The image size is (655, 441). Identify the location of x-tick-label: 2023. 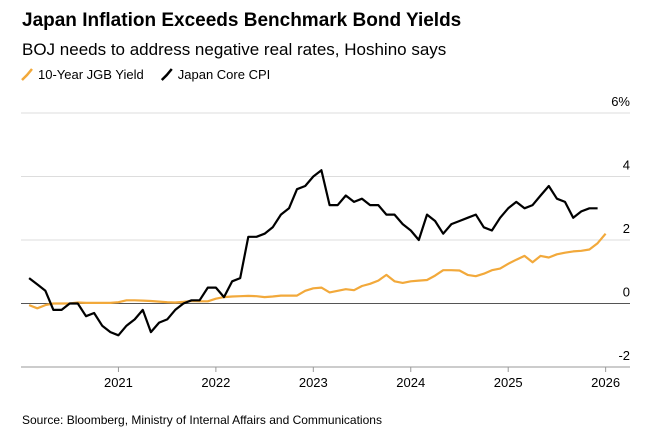
(313, 382).